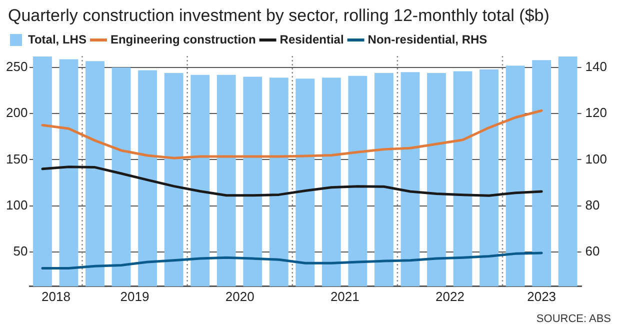 This screenshot has width=619, height=333. I want to click on chart-title: Quarterly construction investment by sector, rolling 12-monthly total ($b), so click(279, 16).